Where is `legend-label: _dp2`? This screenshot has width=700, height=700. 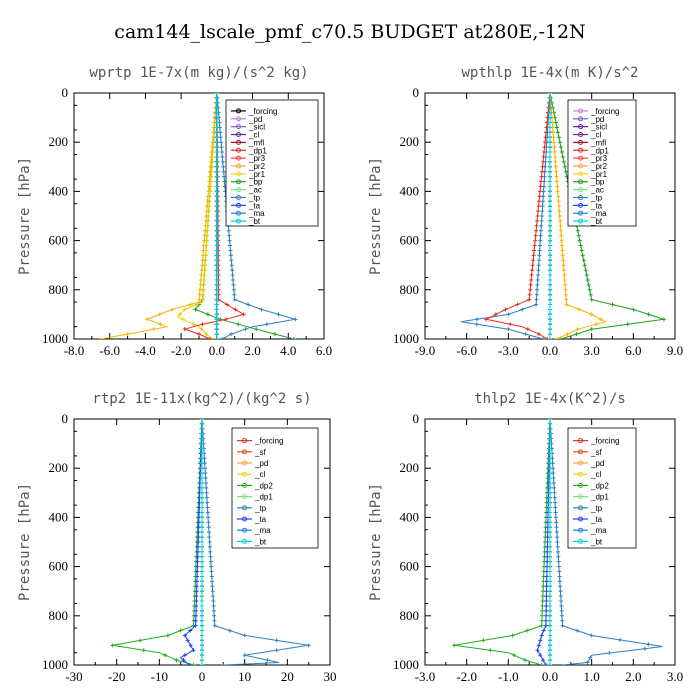 legend-label: _dp2 is located at coordinates (263, 485).